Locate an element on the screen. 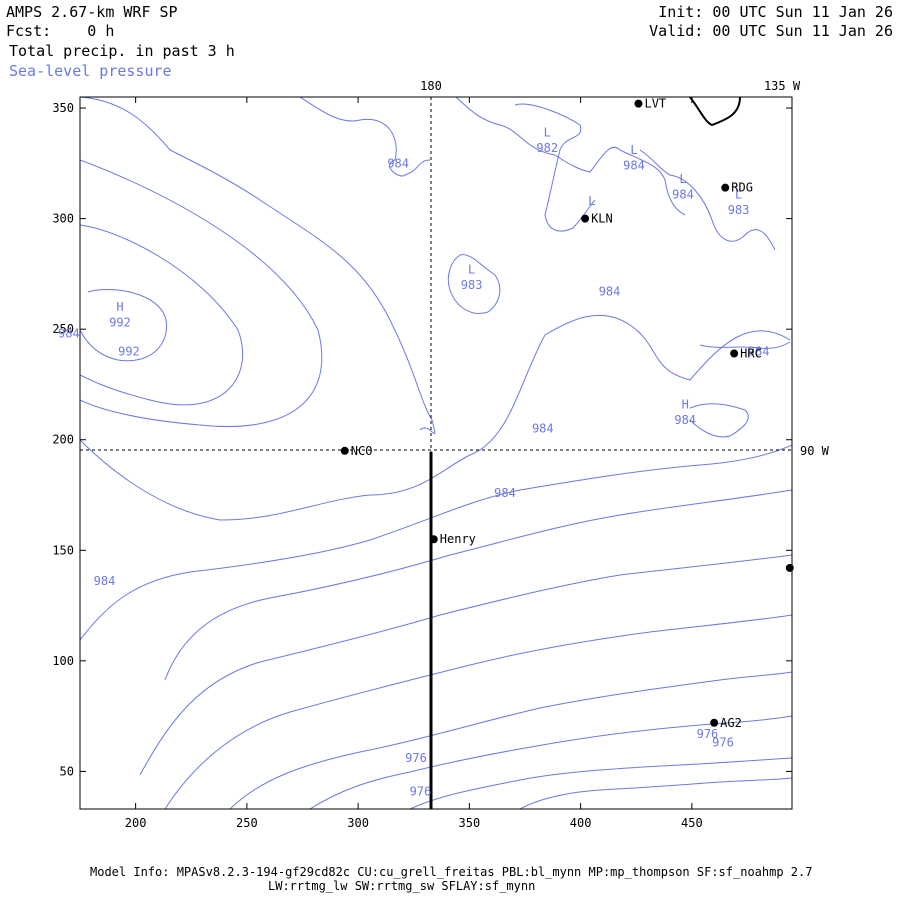 This screenshot has height=900, width=900. x-tick-label: 250 is located at coordinates (247, 823).